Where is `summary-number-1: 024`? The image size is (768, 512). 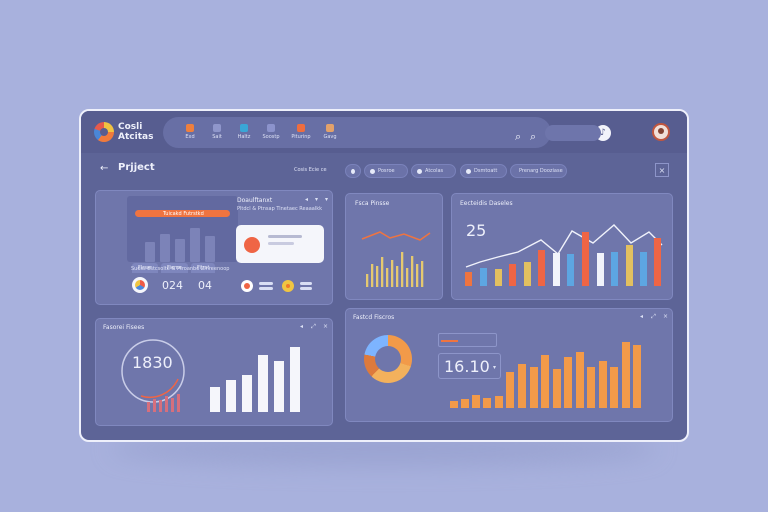
summary-number-1: 024 is located at coordinates (172, 285).